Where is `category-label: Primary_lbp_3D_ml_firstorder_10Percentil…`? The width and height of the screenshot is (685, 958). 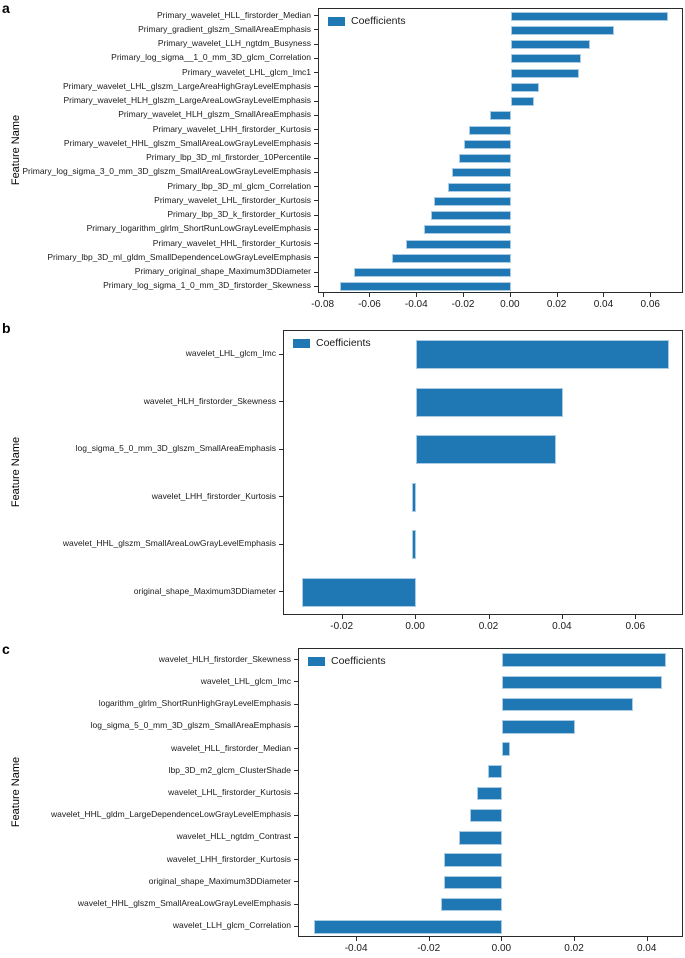
category-label: Primary_lbp_3D_ml_firstorder_10Percentil… is located at coordinates (228, 157).